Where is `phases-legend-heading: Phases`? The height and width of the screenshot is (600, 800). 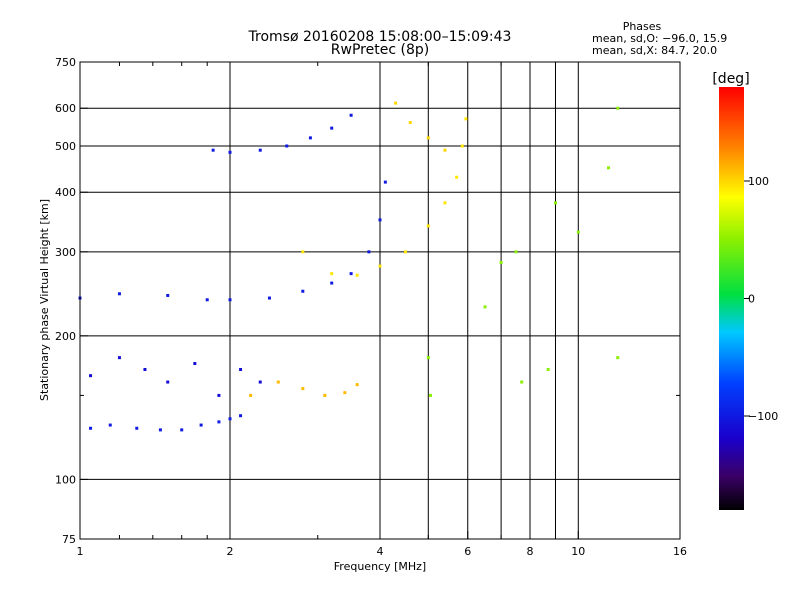
phases-legend-heading: Phases is located at coordinates (642, 26).